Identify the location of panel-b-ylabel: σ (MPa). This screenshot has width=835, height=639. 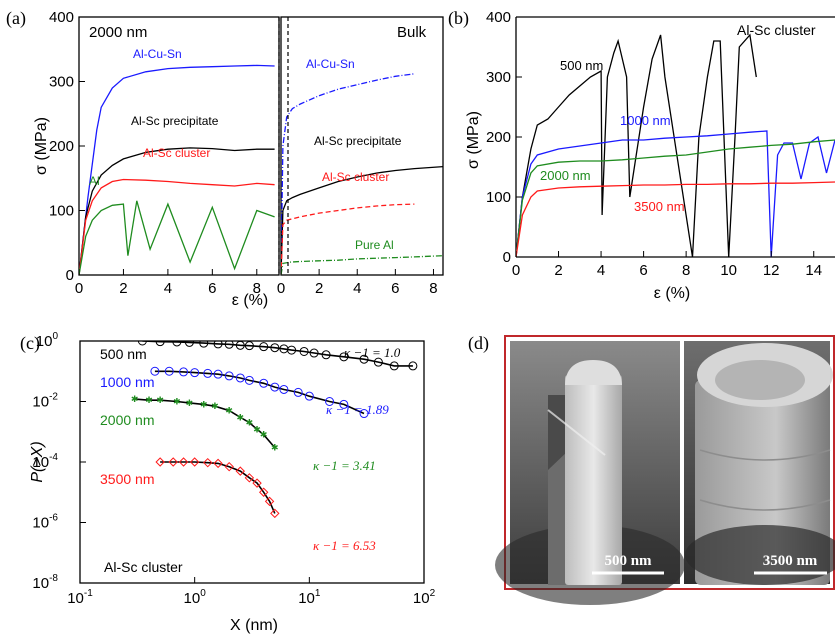
(473, 140).